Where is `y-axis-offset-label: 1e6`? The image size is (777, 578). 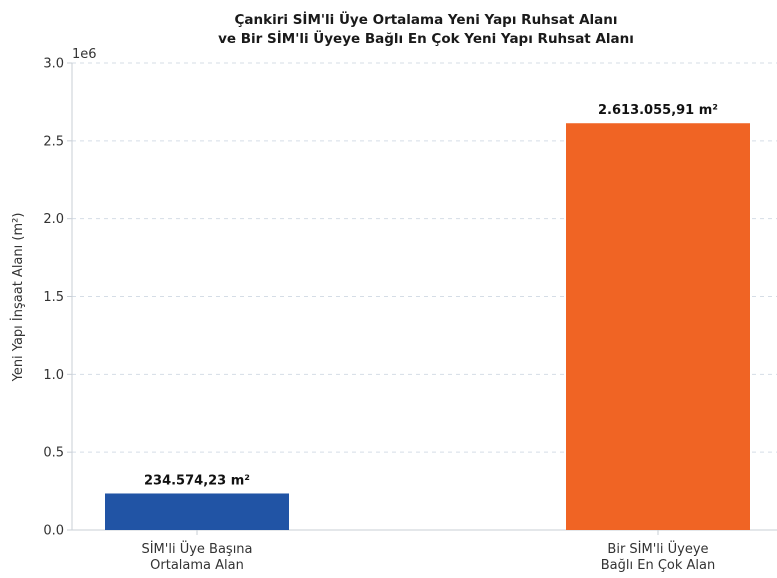
y-axis-offset-label: 1e6 is located at coordinates (84, 54).